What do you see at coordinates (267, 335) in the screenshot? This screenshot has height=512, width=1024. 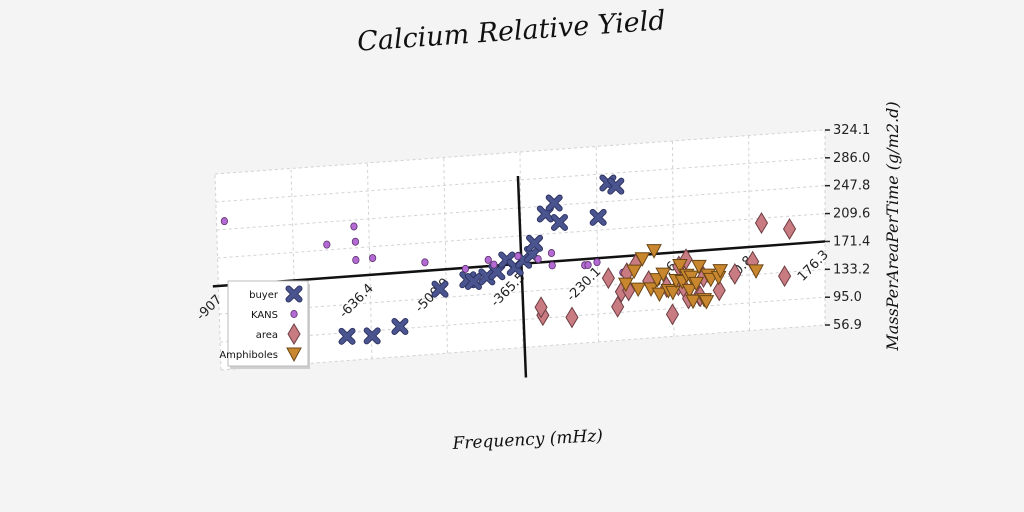 I see `legend-label: area` at bounding box center [267, 335].